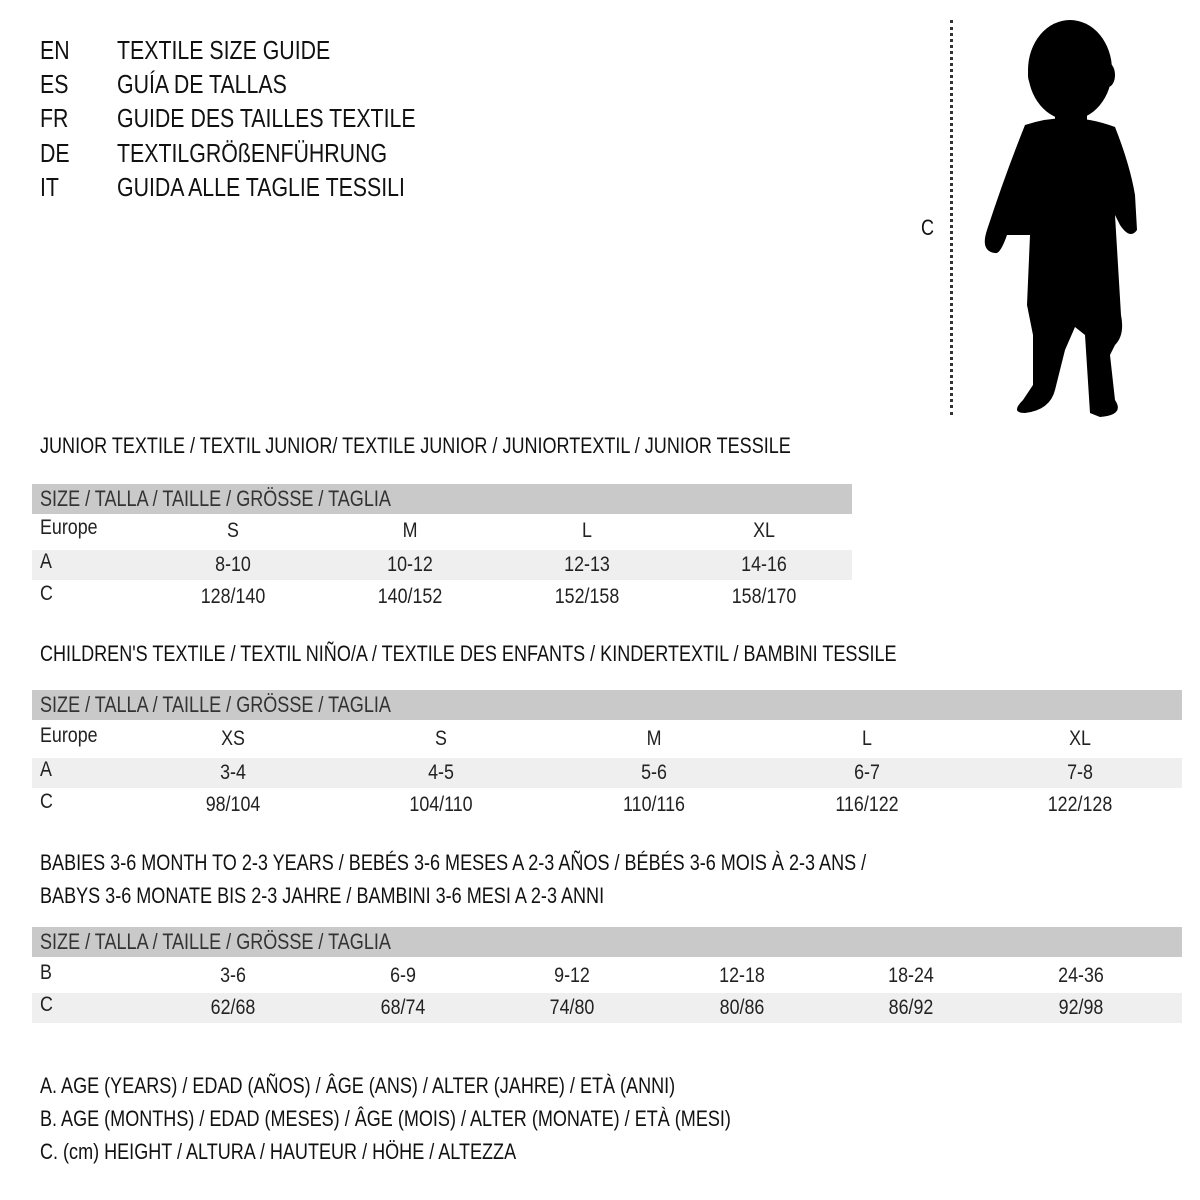 This screenshot has height=1200, width=1200. What do you see at coordinates (867, 772) in the screenshot?
I see `table-cell: 6-7` at bounding box center [867, 772].